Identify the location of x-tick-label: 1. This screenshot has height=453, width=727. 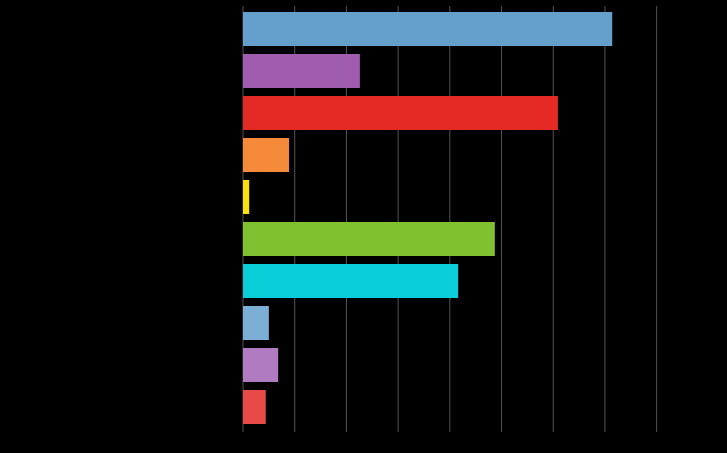
(295, 442).